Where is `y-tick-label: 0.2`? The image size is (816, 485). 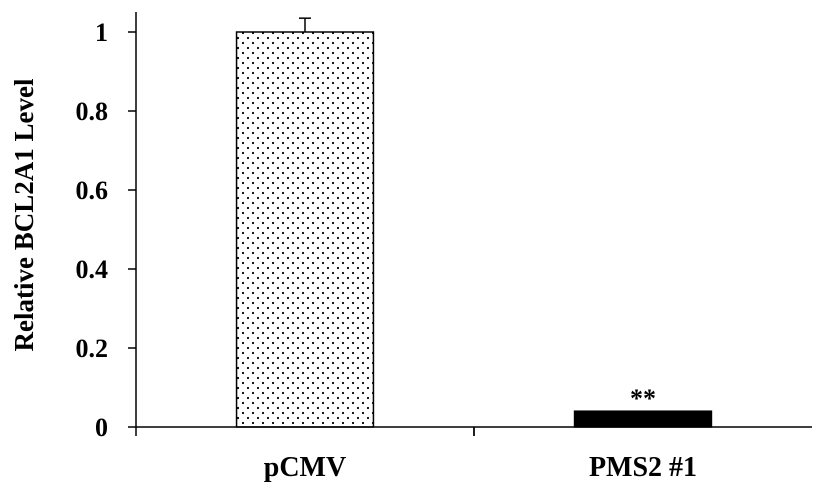
y-tick-label: 0.2 is located at coordinates (92, 348).